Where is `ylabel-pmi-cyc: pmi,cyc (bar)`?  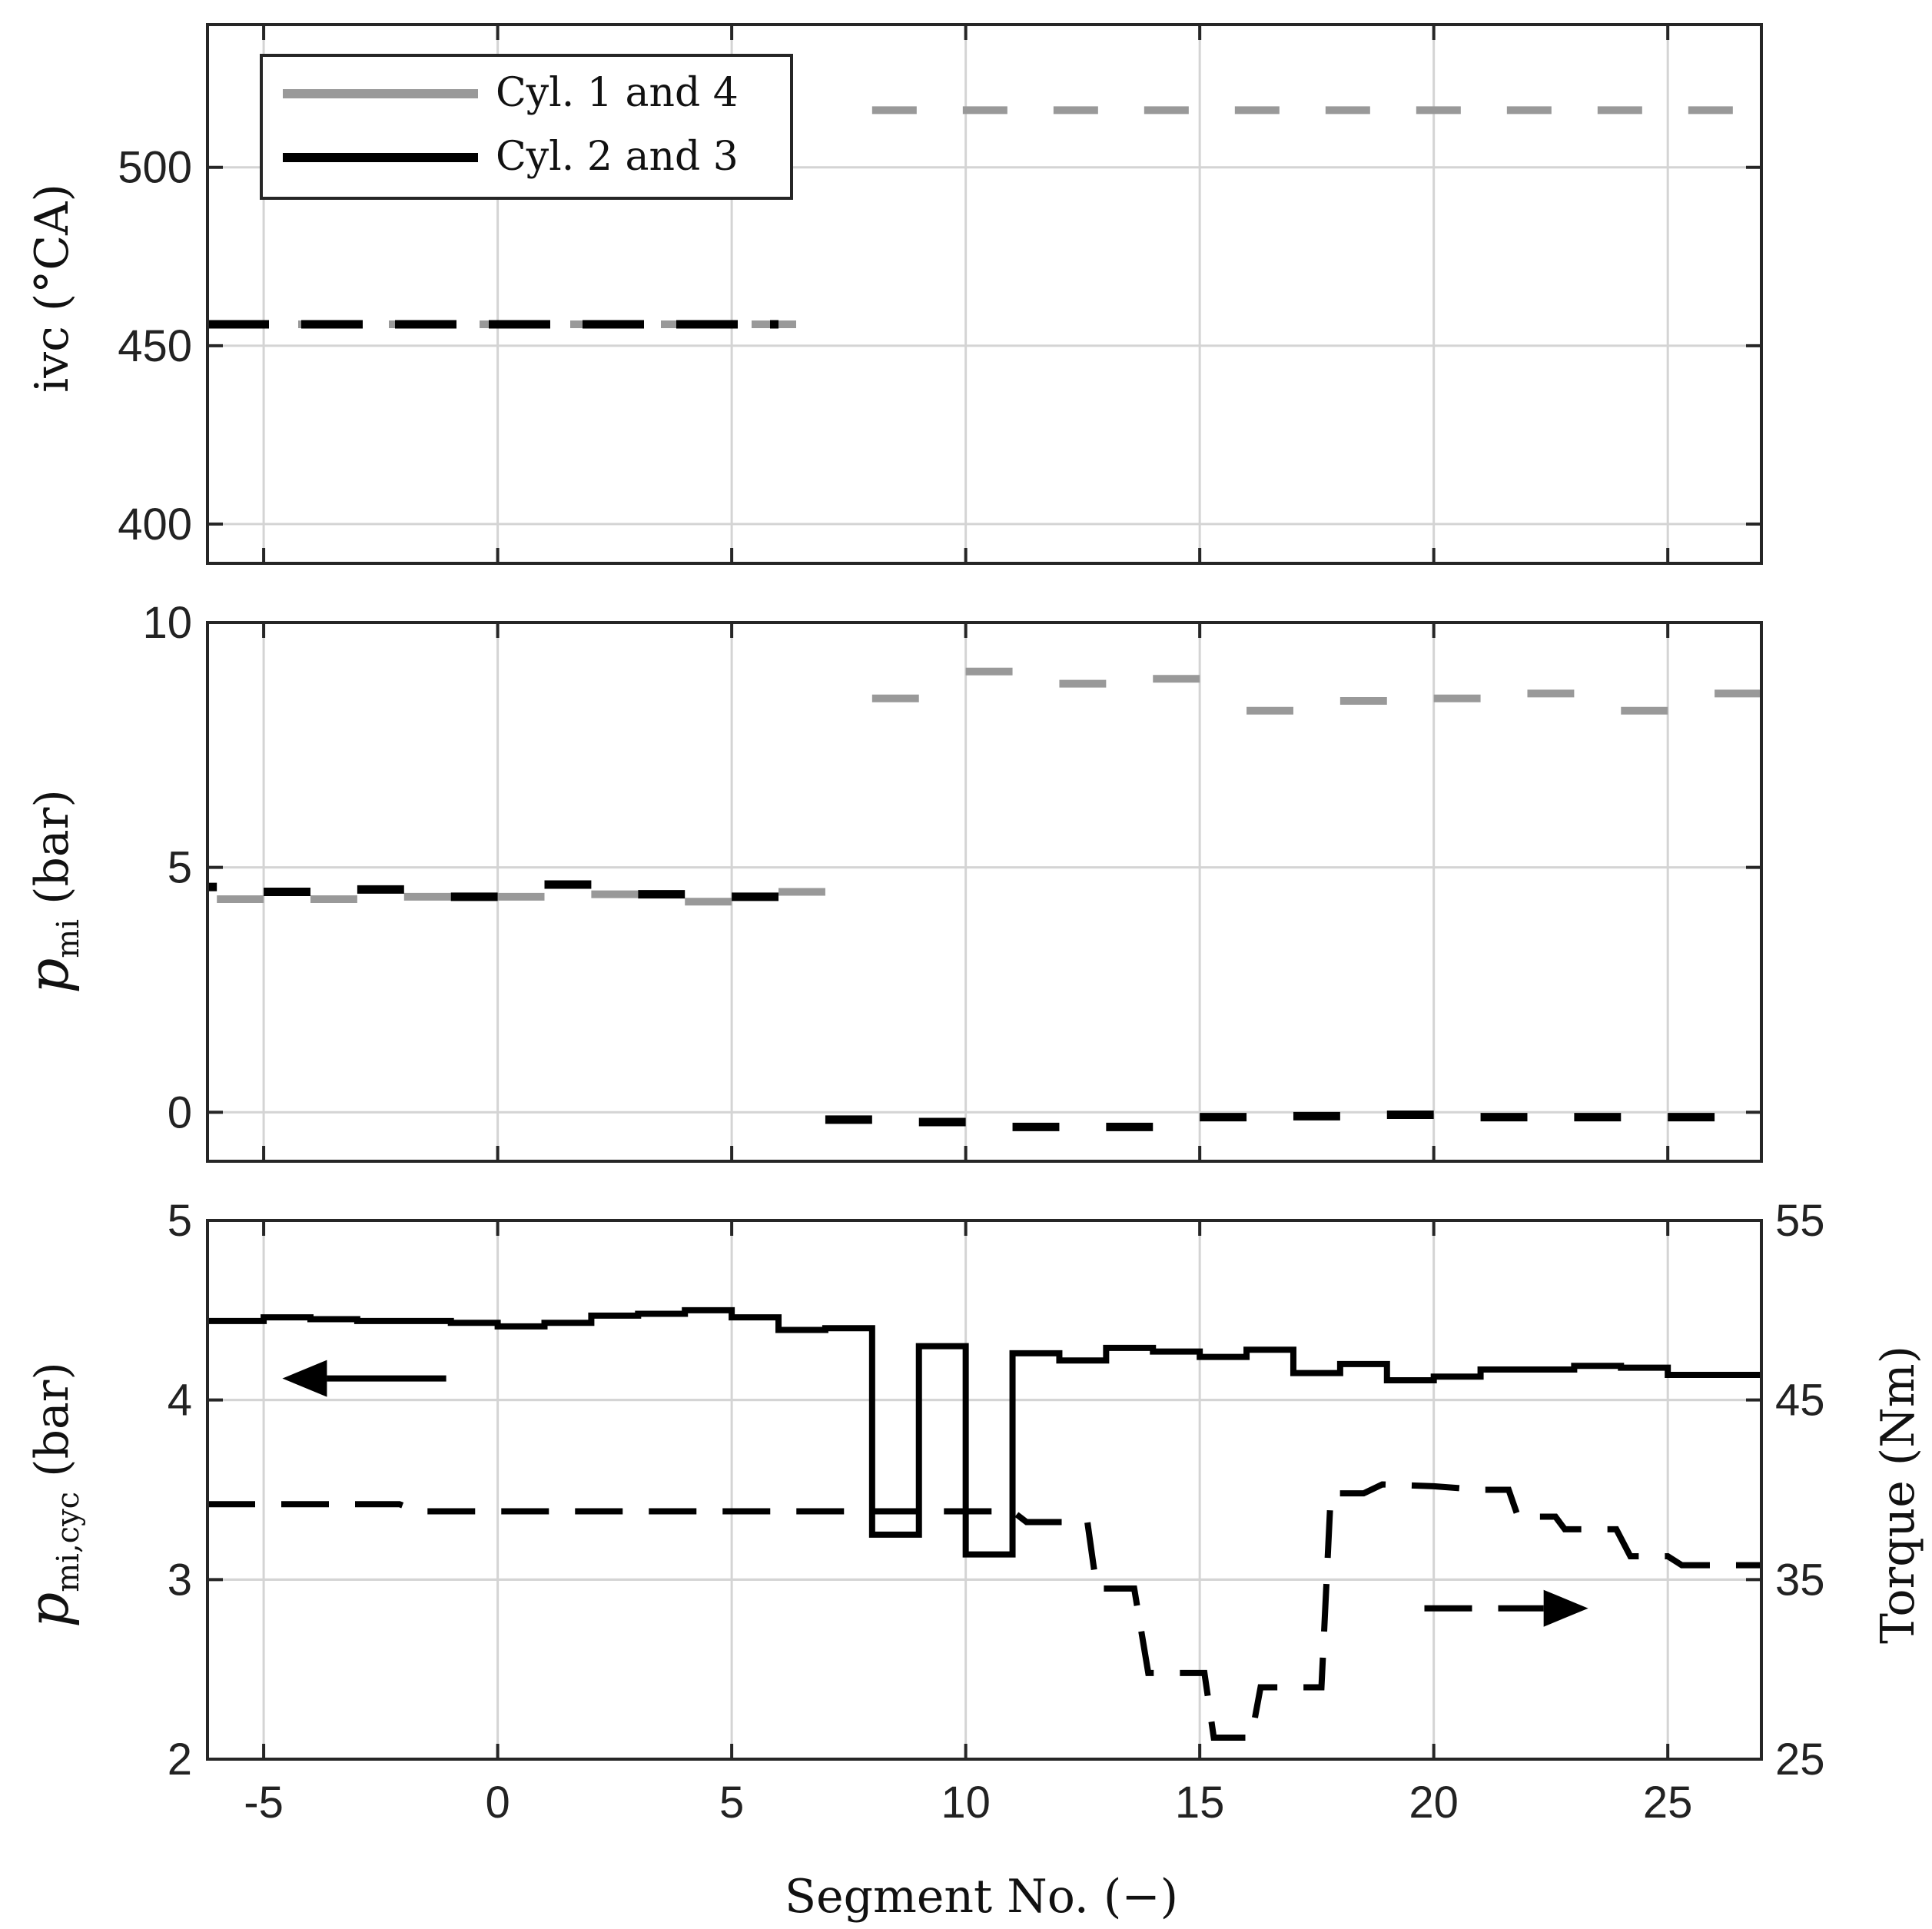
ylabel-pmi-cyc: pmi,cyc (bar) is located at coordinates (51, 1495).